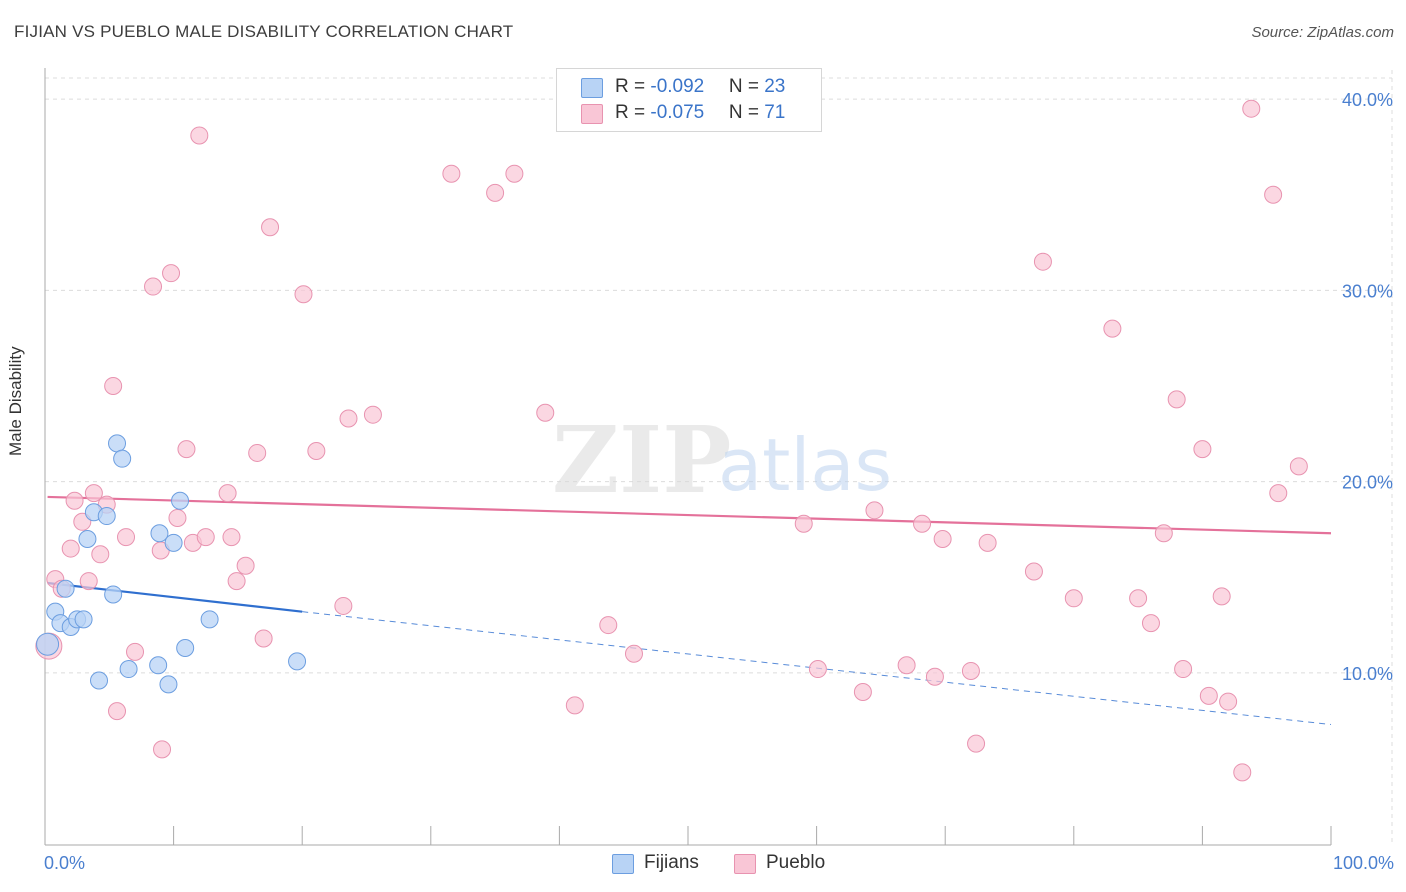 Image resolution: width=1406 pixels, height=892 pixels. I want to click on pueblo-legend-label: Pueblo, so click(796, 862).